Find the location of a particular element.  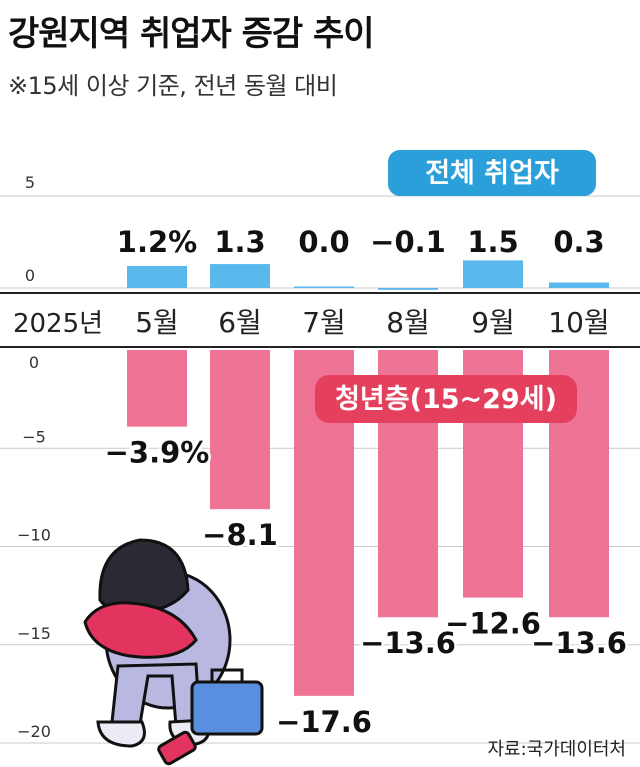

x-tick-label-3: 8월 is located at coordinates (408, 322).